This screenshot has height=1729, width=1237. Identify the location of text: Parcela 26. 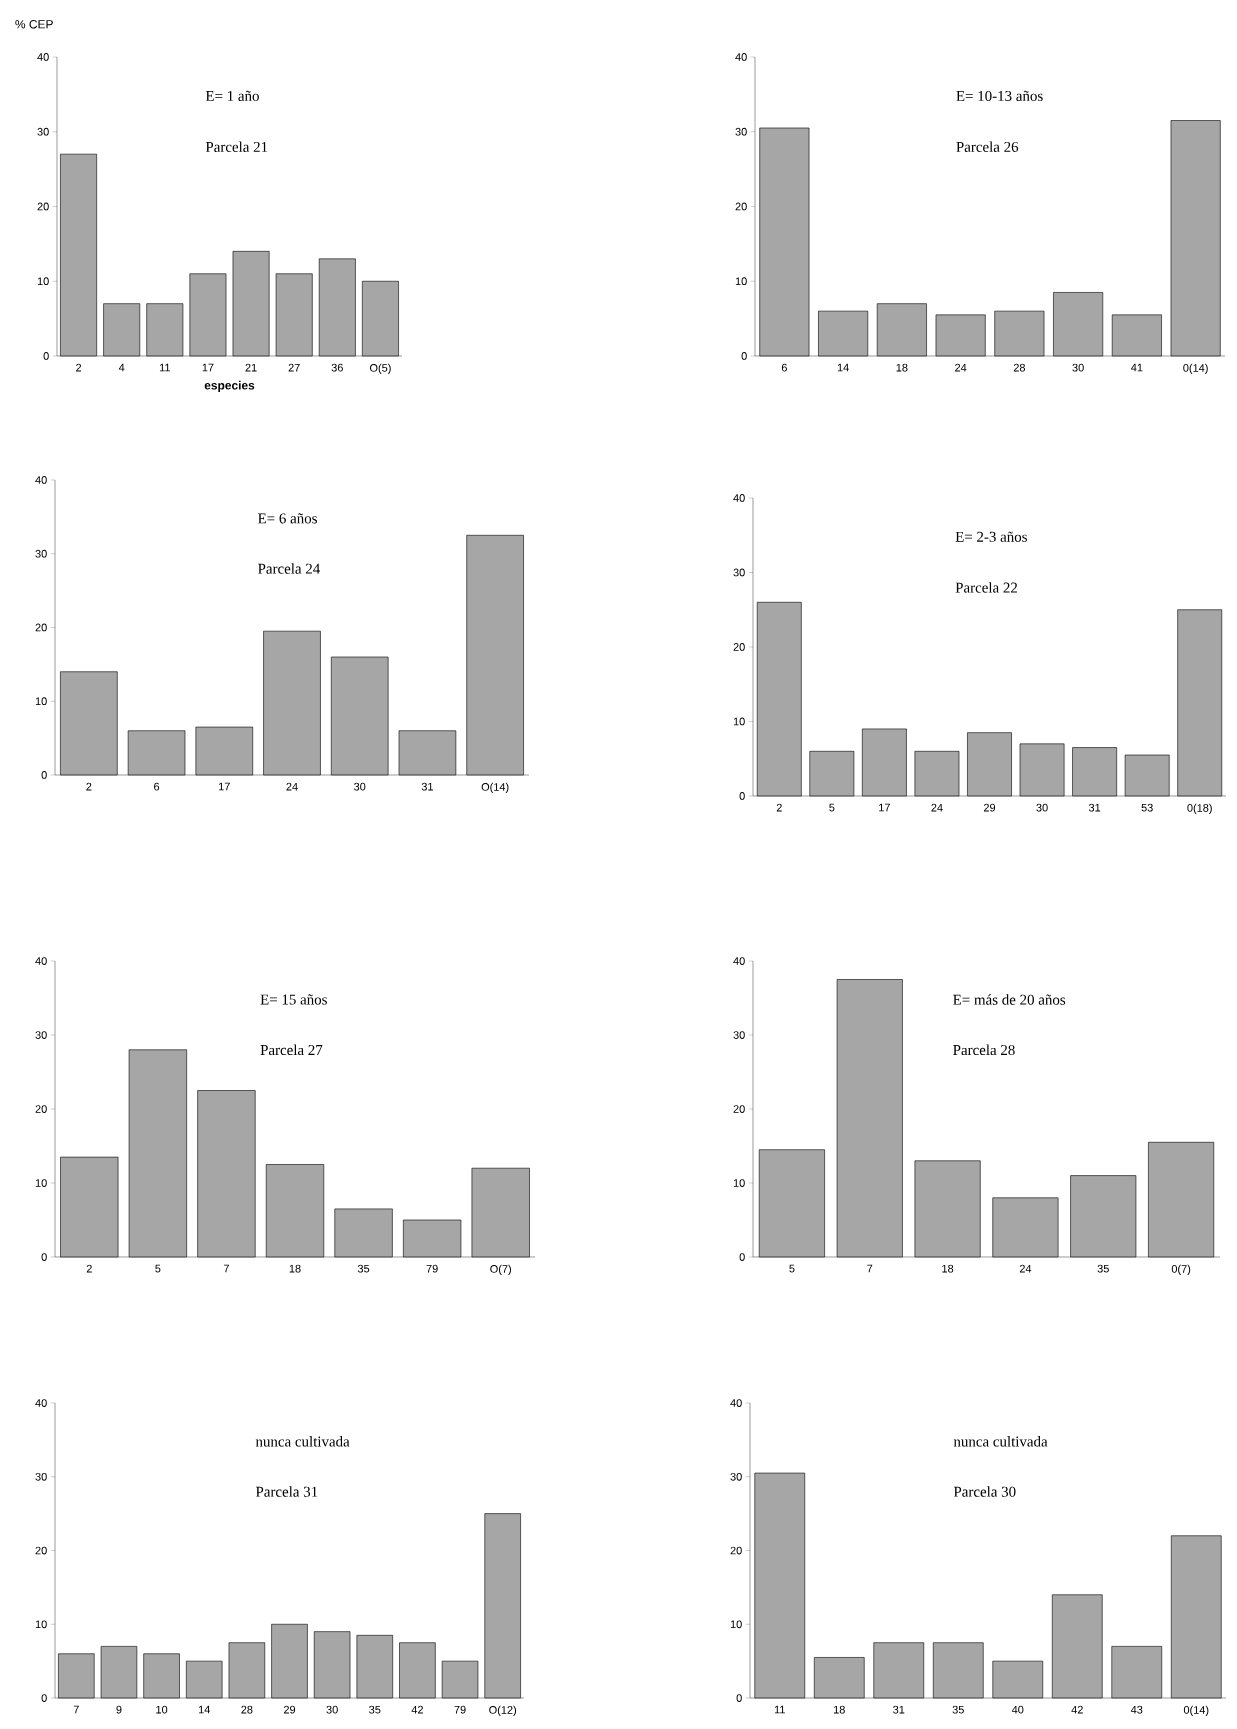
(987, 146).